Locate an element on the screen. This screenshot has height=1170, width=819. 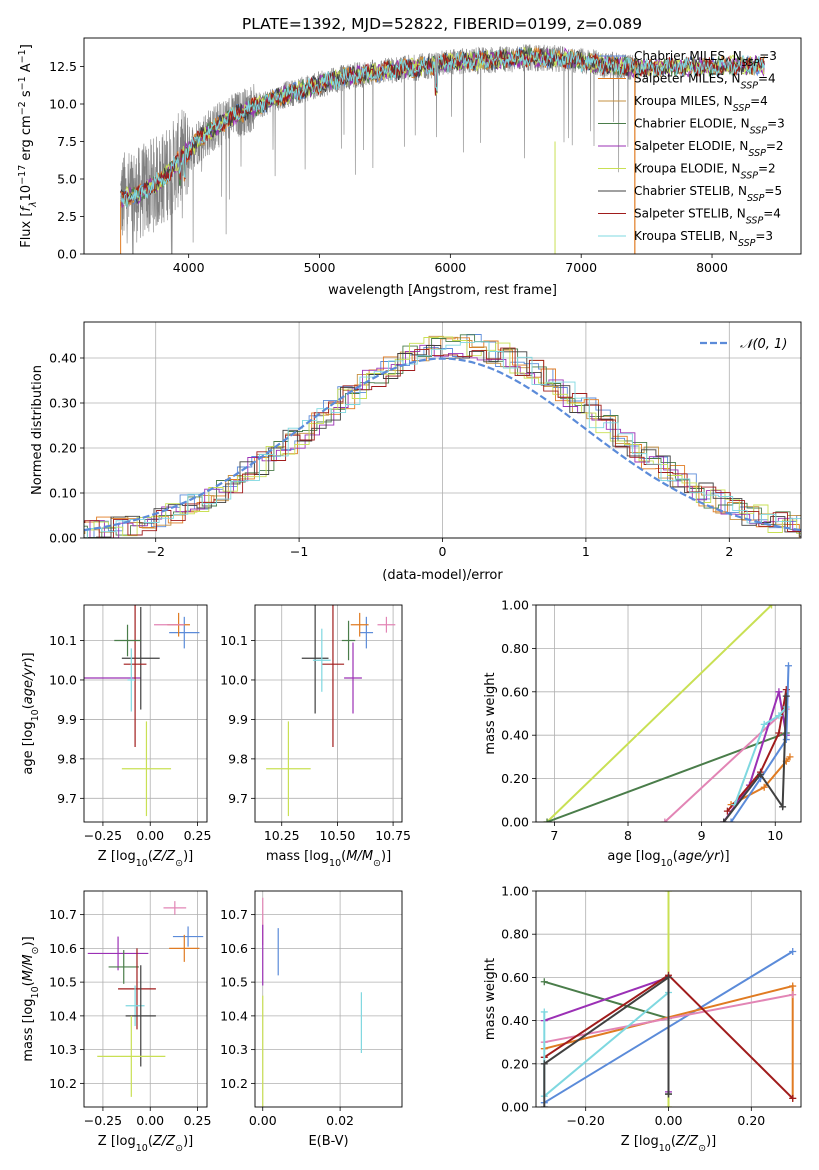
y-tick-label: 0.80 is located at coordinates (515, 934).